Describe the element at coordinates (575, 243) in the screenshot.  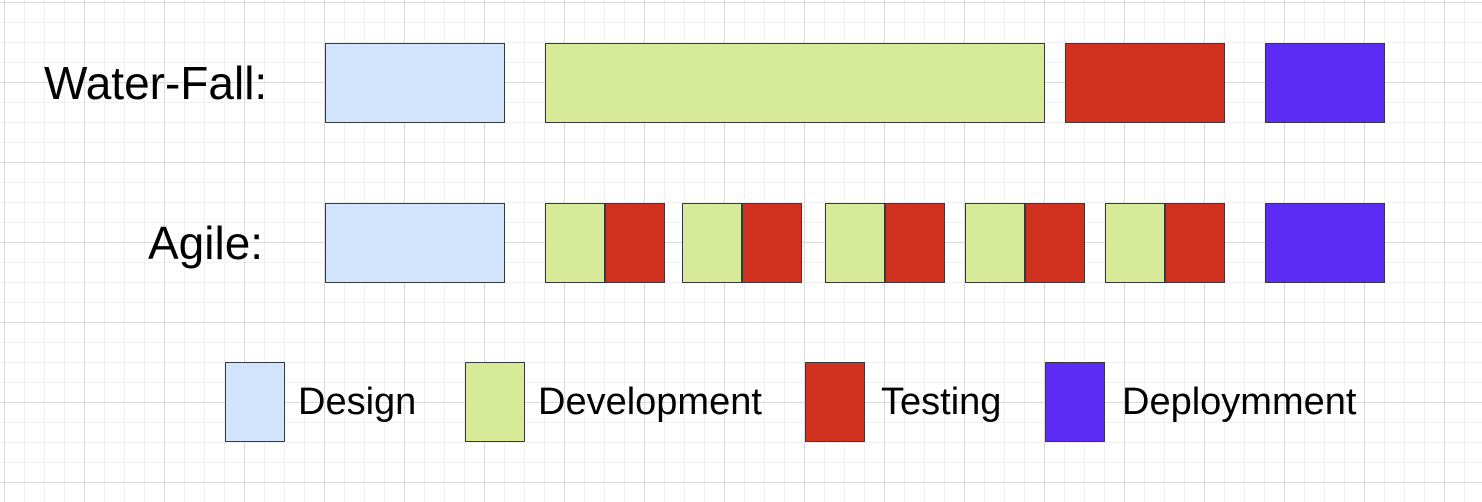
I see `agile-sprint-1-development-block` at that location.